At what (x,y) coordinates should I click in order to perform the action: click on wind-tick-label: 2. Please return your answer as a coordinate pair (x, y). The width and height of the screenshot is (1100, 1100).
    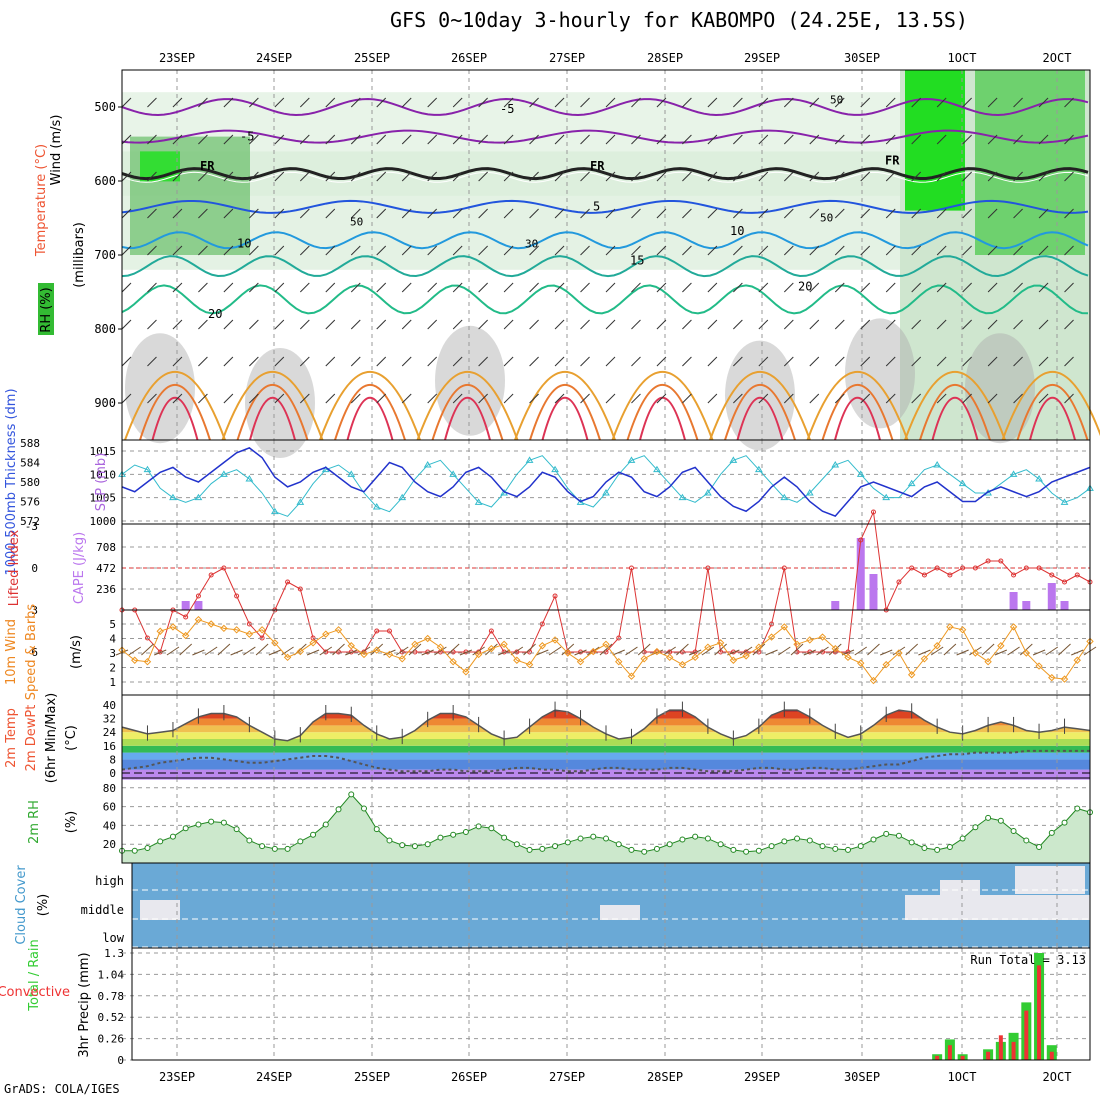
    Looking at the image, I should click on (112, 668).